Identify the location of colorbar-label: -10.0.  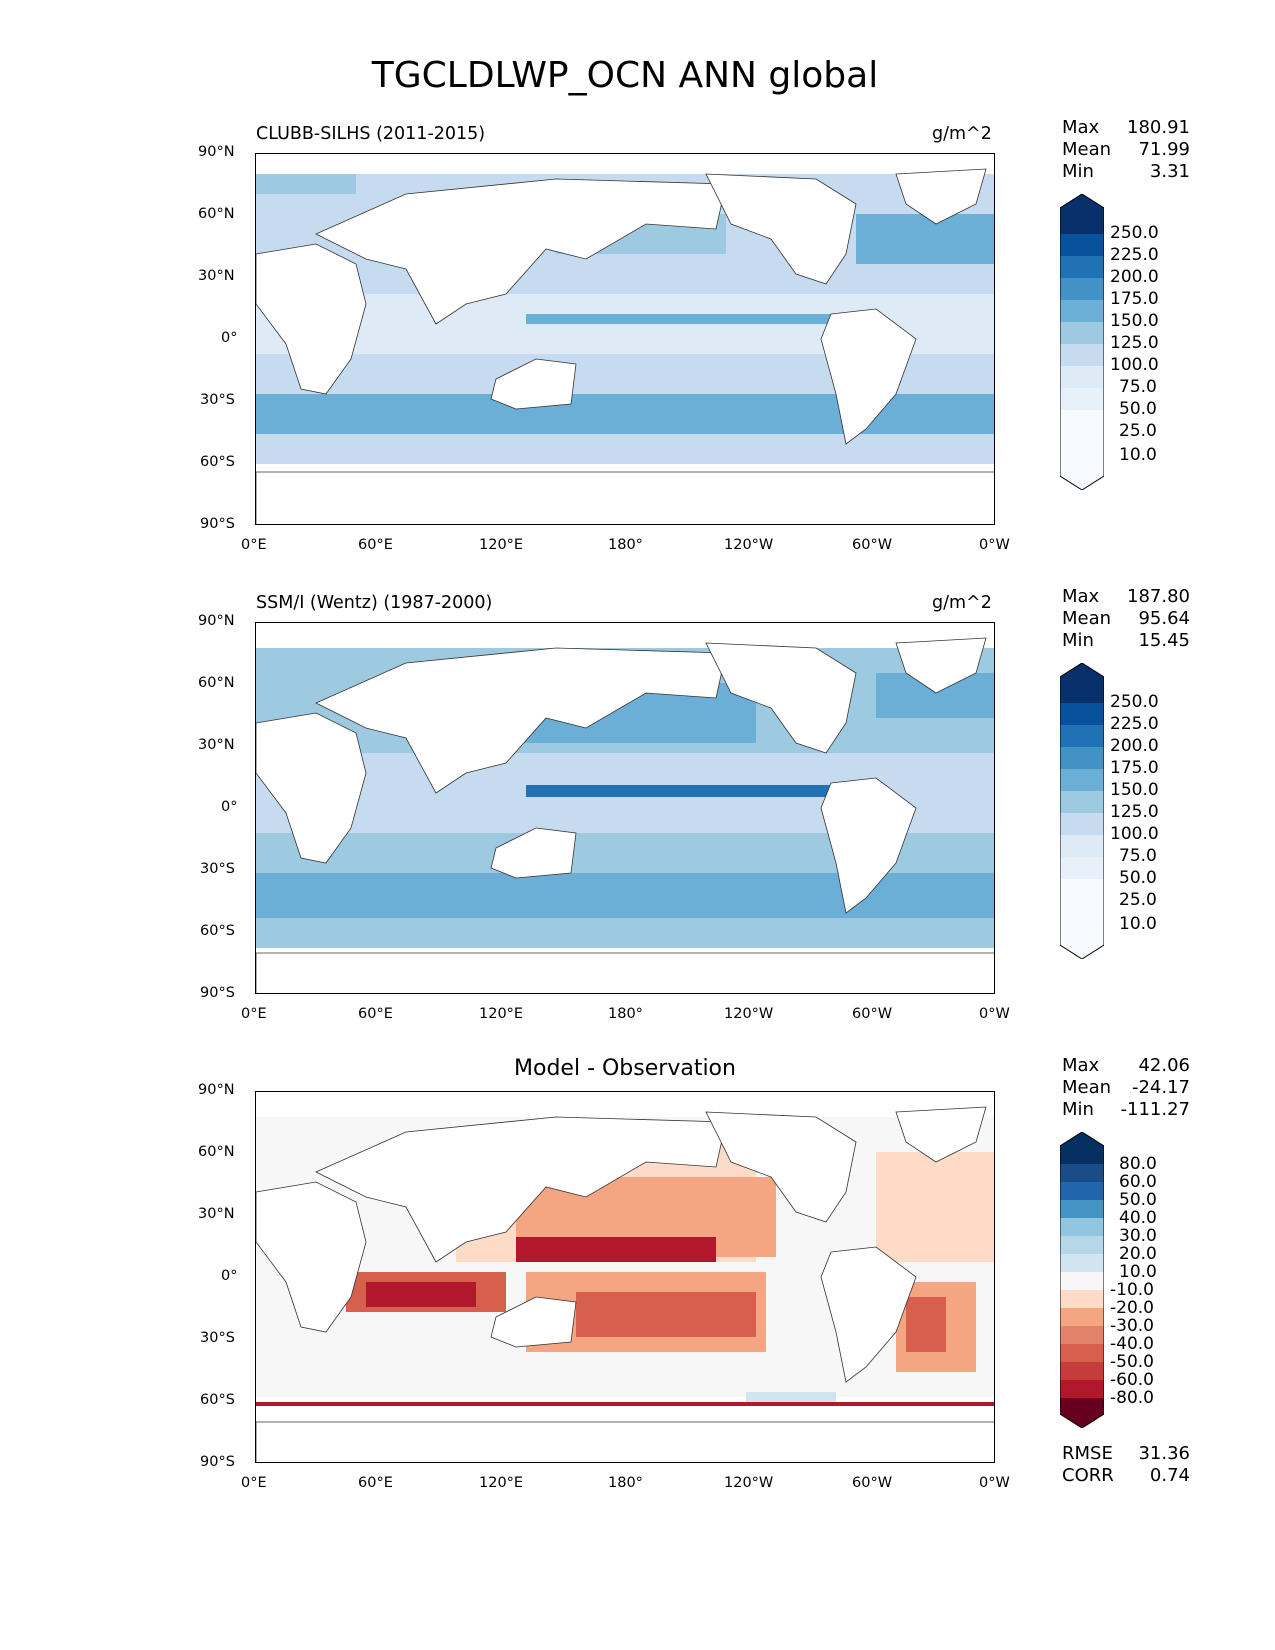
(1132, 1290).